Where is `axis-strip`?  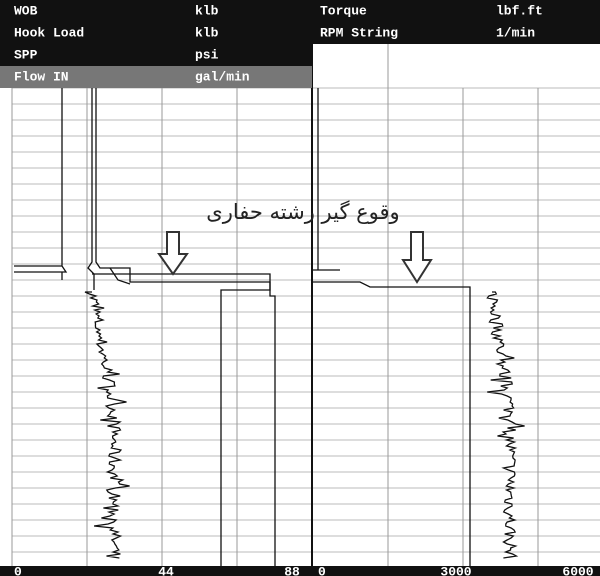 axis-strip is located at coordinates (300, 571).